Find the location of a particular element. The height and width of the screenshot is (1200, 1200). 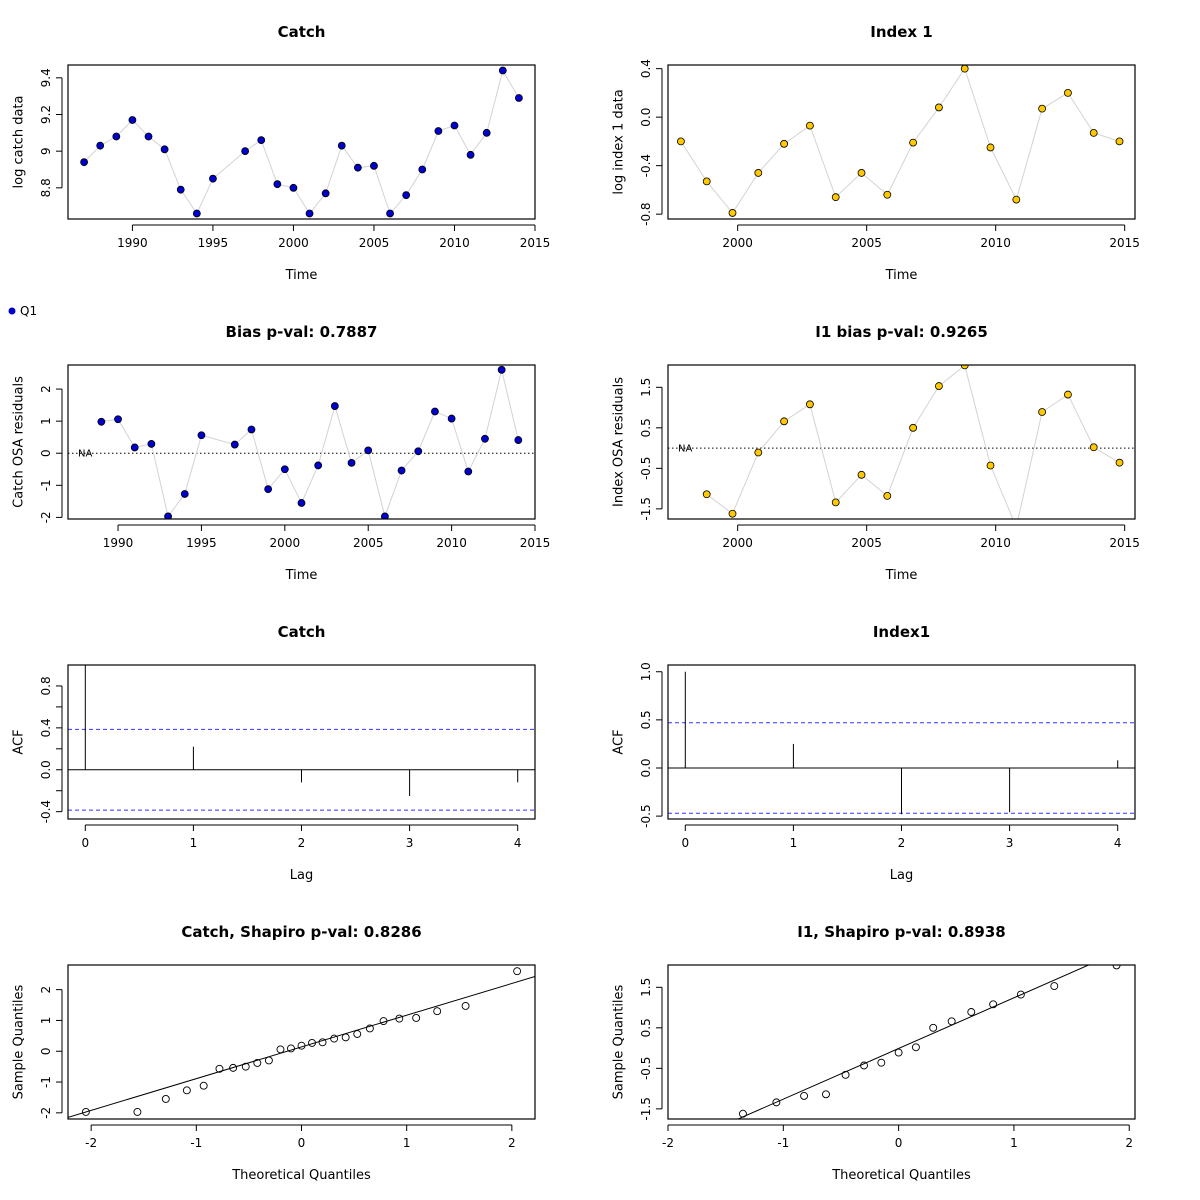

catch_ts-title: Catch is located at coordinates (302, 32).